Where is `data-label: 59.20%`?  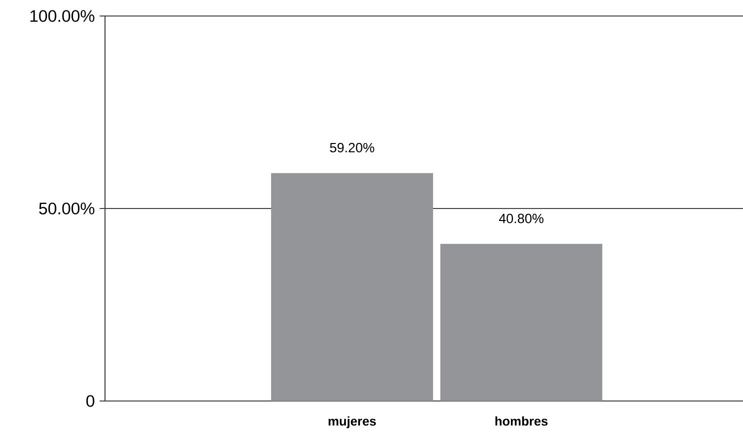
data-label: 59.20% is located at coordinates (352, 147).